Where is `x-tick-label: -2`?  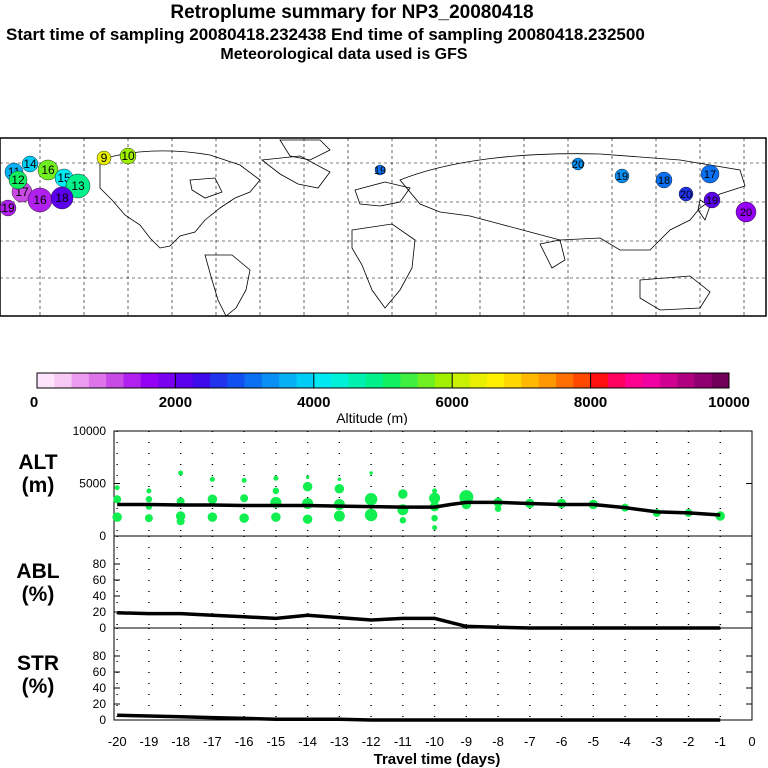 x-tick-label: -2 is located at coordinates (689, 741).